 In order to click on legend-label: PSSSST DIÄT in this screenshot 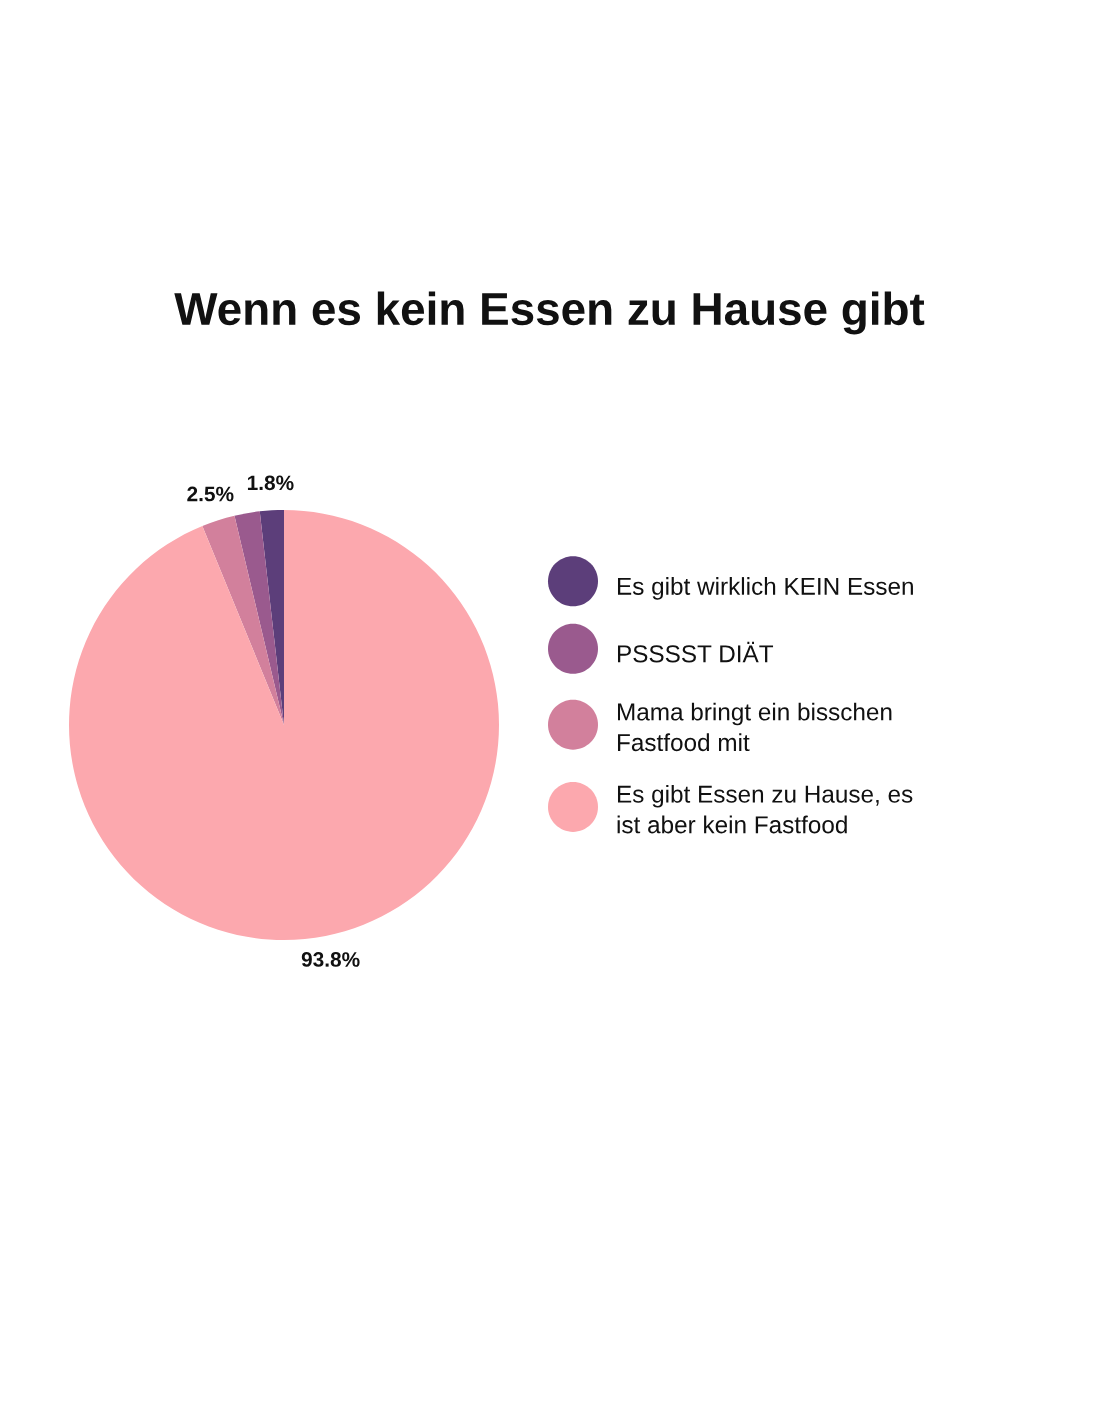, I will do `click(695, 652)`.